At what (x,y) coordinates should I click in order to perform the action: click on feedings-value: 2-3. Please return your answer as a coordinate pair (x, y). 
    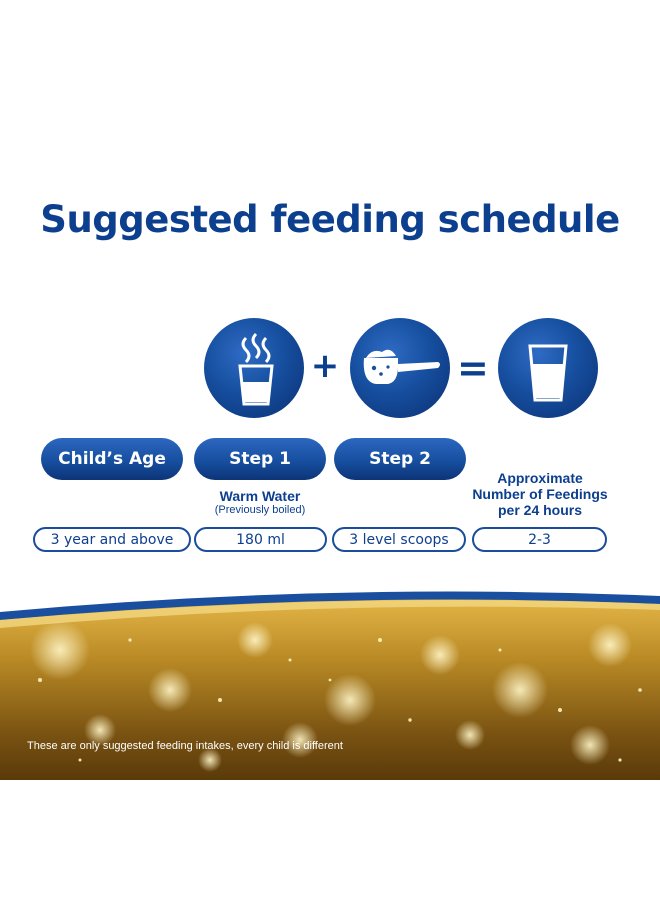
    Looking at the image, I should click on (539, 539).